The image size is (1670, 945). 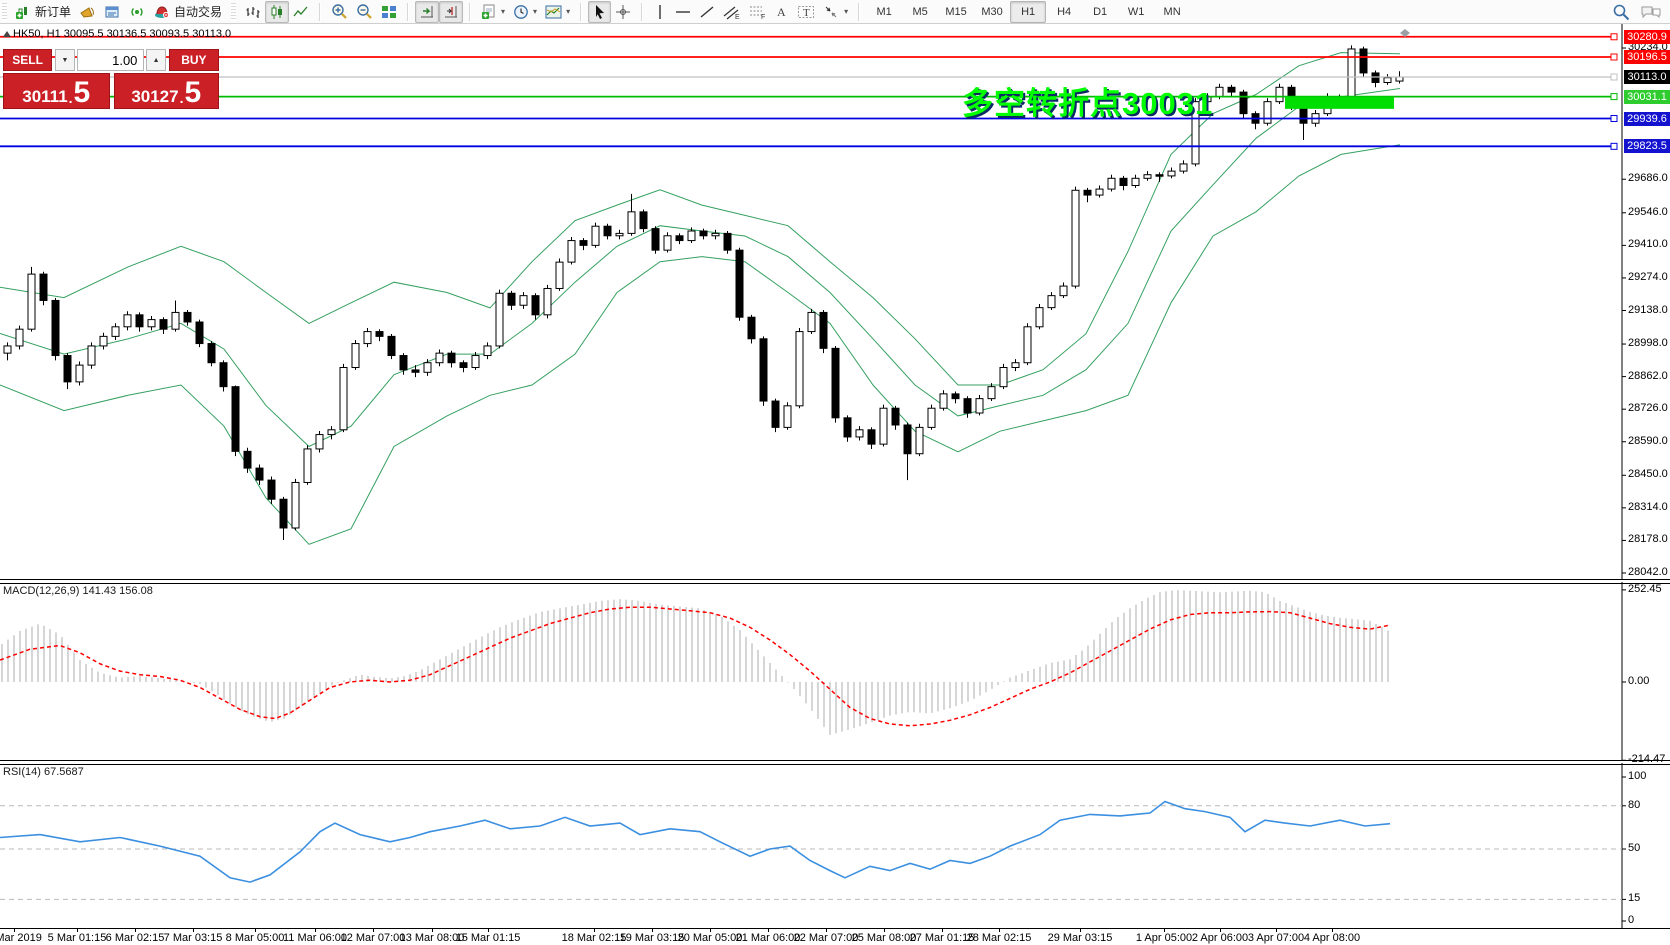 What do you see at coordinates (339, 12) in the screenshot?
I see `zoom-in-button` at bounding box center [339, 12].